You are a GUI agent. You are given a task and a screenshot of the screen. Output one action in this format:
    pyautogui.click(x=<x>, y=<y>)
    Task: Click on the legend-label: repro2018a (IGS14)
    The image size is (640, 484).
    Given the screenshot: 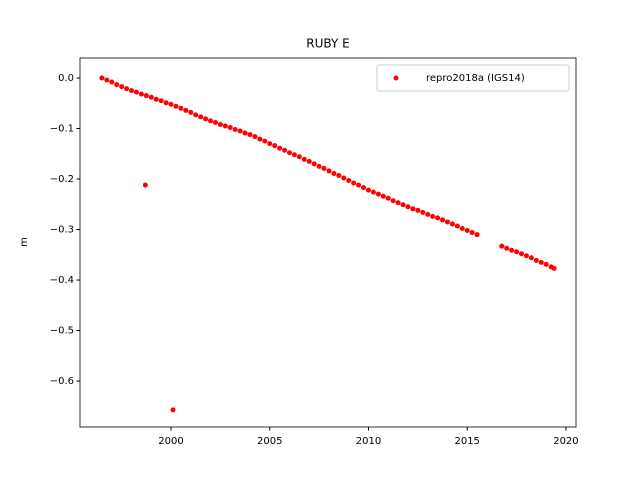 What is the action you would take?
    pyautogui.click(x=475, y=78)
    